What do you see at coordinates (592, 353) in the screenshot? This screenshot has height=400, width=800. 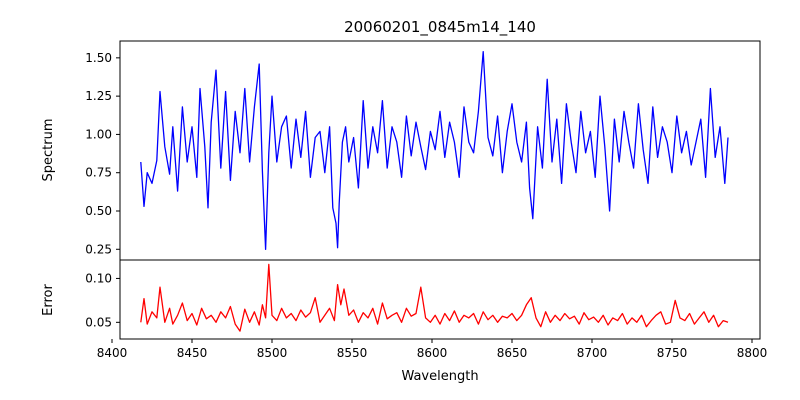 I see `x-tick-label-6: 8700` at bounding box center [592, 353].